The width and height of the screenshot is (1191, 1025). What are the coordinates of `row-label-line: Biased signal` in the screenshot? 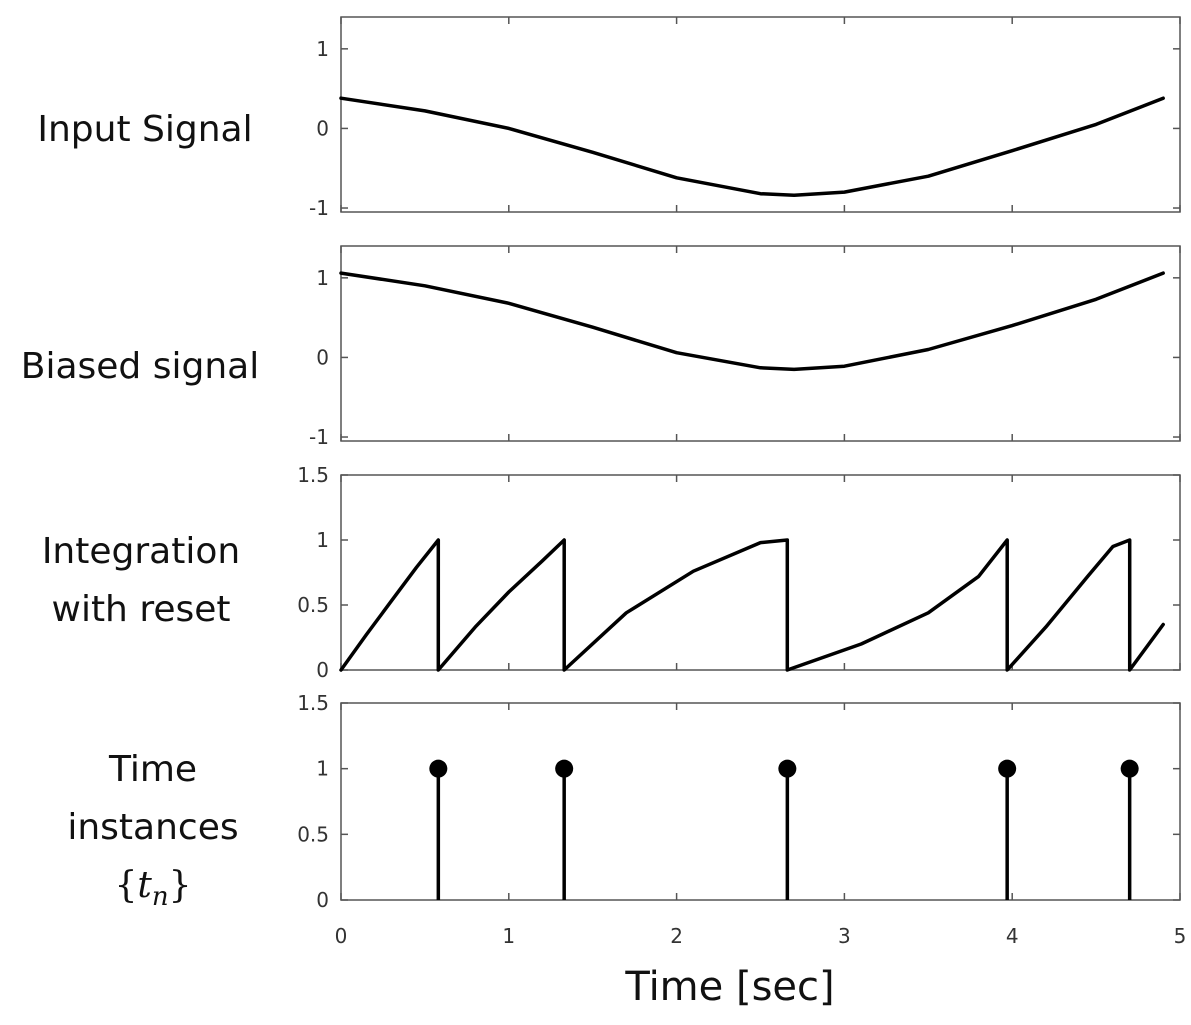 It's located at (140, 366).